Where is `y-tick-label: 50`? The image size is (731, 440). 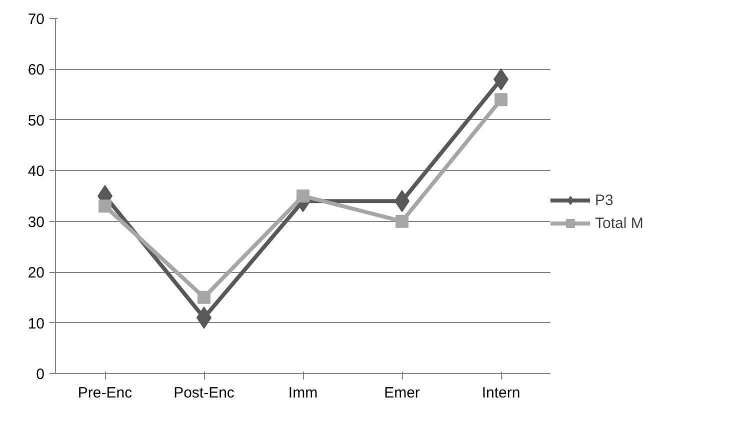 y-tick-label: 50 is located at coordinates (36, 121).